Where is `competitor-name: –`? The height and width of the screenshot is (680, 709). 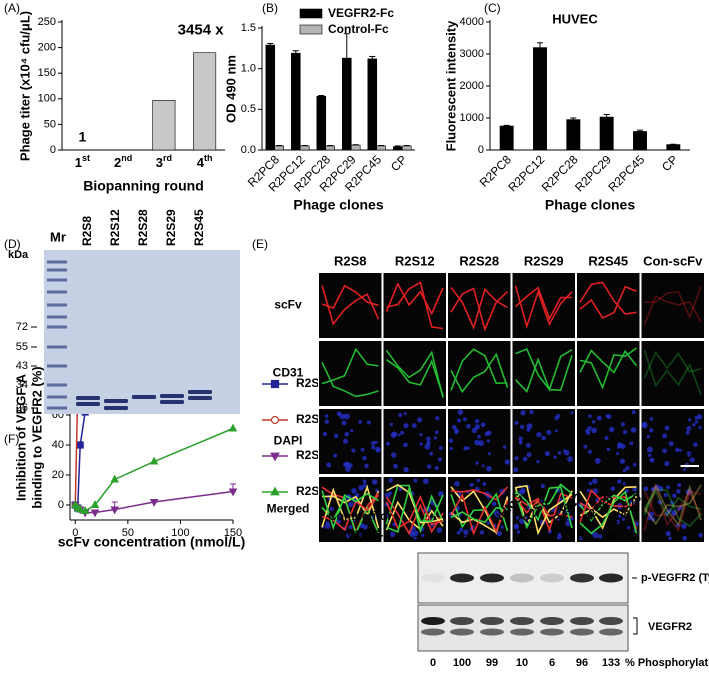 competitor-name: – is located at coordinates (461, 515).